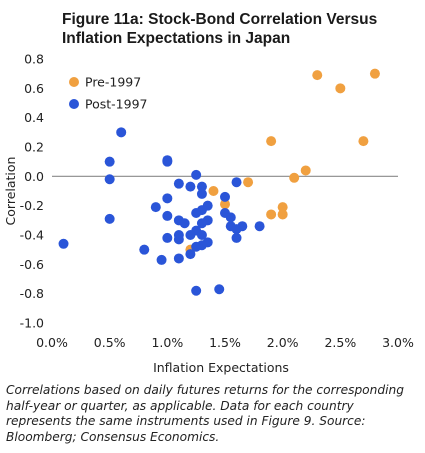 Image resolution: width=425 pixels, height=453 pixels. Describe the element at coordinates (32, 191) in the screenshot. I see `y-axis-ticks: 0.8 0.6 0.4 0.2 0.0 -0.2 -0.4 -0.6 -0.8 -1.0` at that location.